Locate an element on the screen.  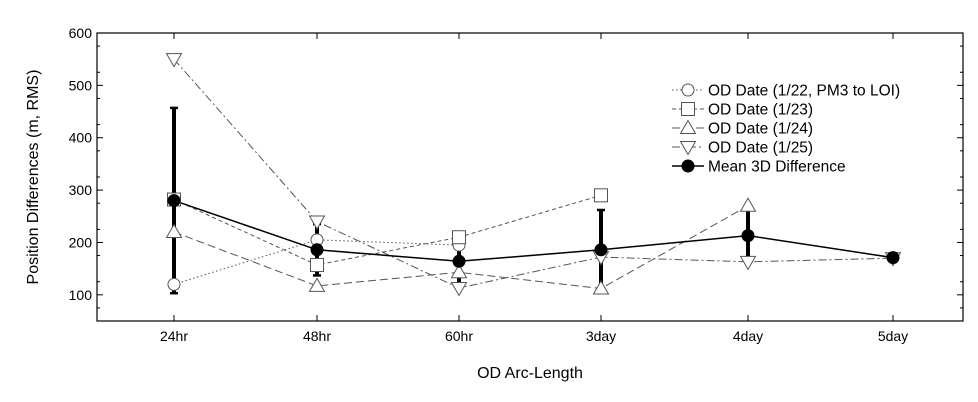
x-tick-label: 4day is located at coordinates (748, 336).